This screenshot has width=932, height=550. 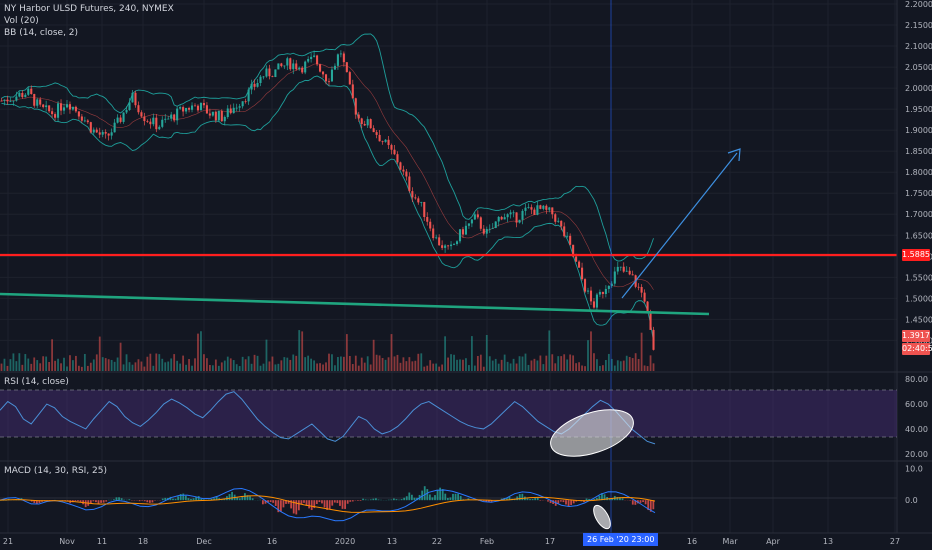 I want to click on vol-legend: Vol (20), so click(x=21, y=21).